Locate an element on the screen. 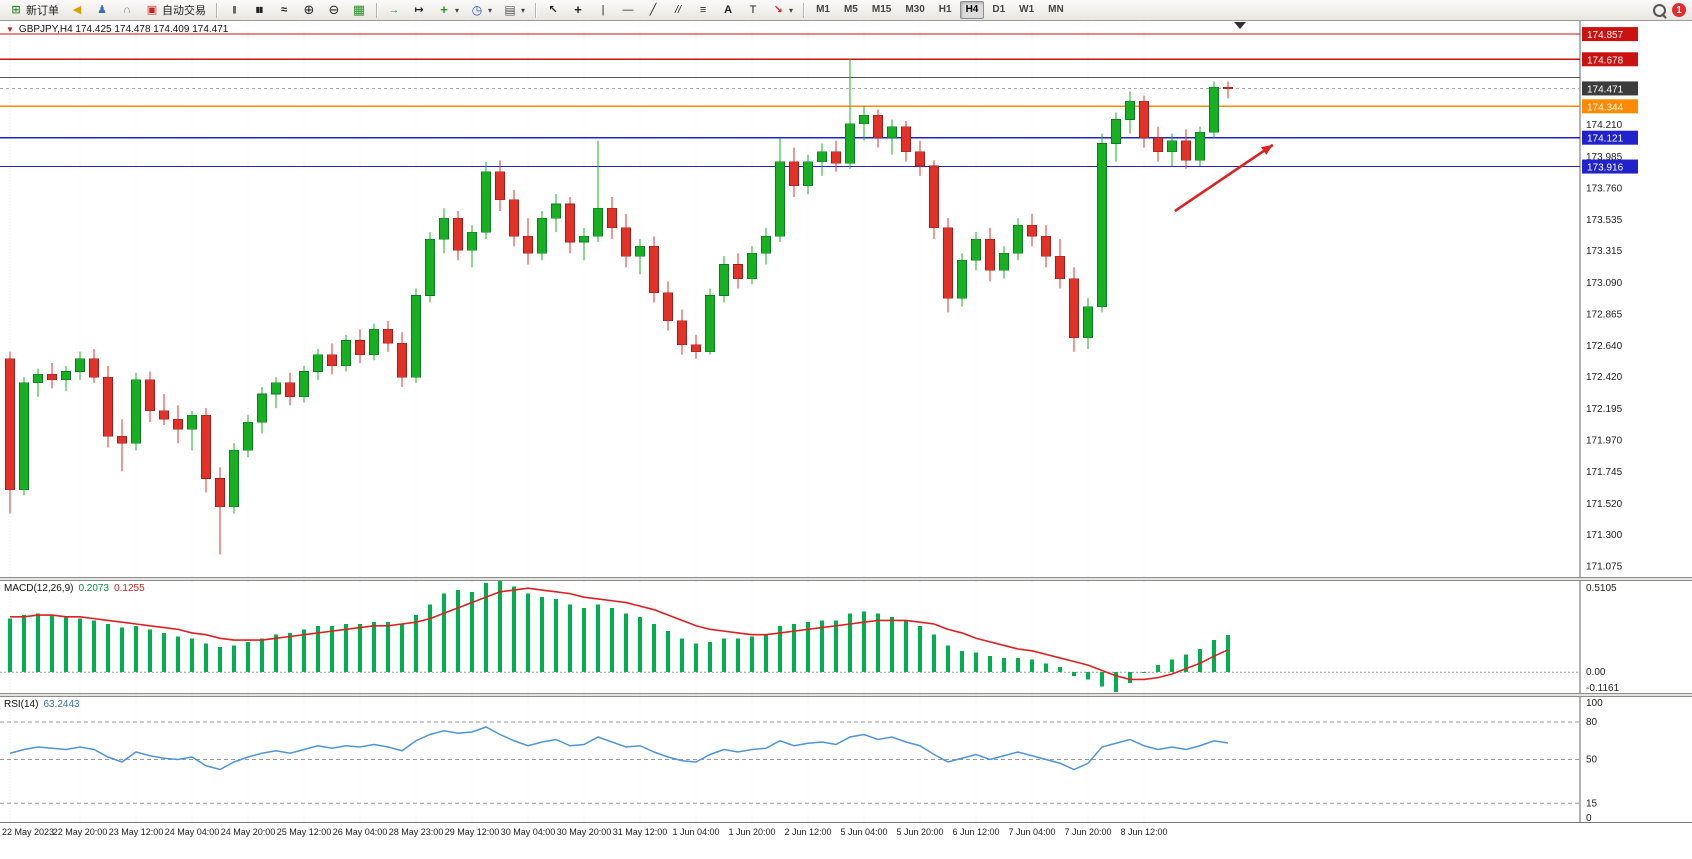 The image size is (1692, 859). svg-text: 173.090 is located at coordinates (1604, 283).